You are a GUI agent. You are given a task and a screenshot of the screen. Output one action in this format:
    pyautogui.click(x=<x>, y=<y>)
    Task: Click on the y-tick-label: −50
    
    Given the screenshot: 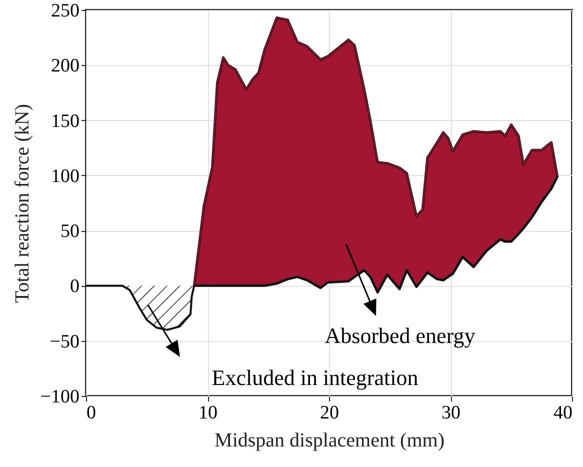 What is the action you would take?
    pyautogui.click(x=65, y=341)
    